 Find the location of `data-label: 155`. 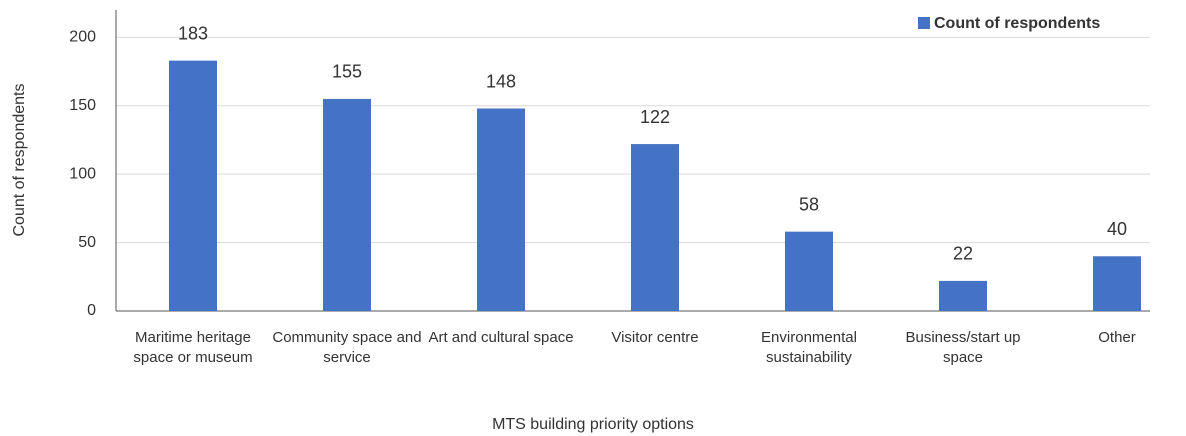

data-label: 155 is located at coordinates (347, 72).